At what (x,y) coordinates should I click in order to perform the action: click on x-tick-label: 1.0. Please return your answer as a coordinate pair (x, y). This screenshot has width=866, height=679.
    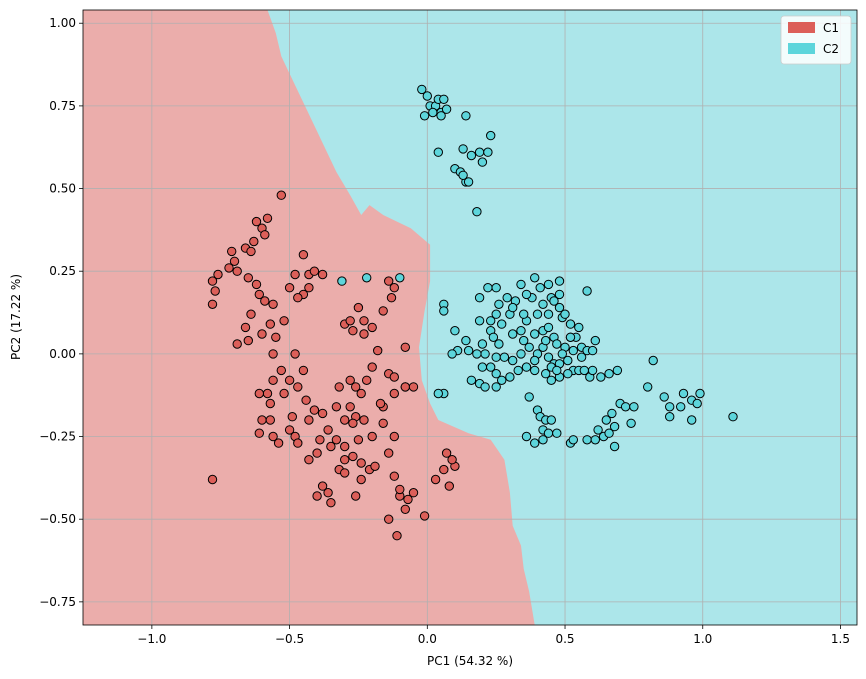
    Looking at the image, I should click on (702, 639).